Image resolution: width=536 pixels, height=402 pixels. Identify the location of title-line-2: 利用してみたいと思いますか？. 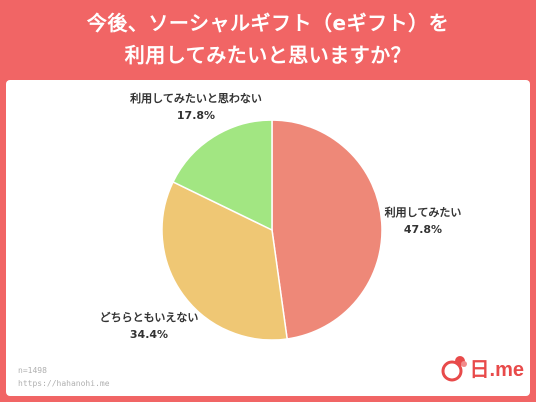
(268, 55).